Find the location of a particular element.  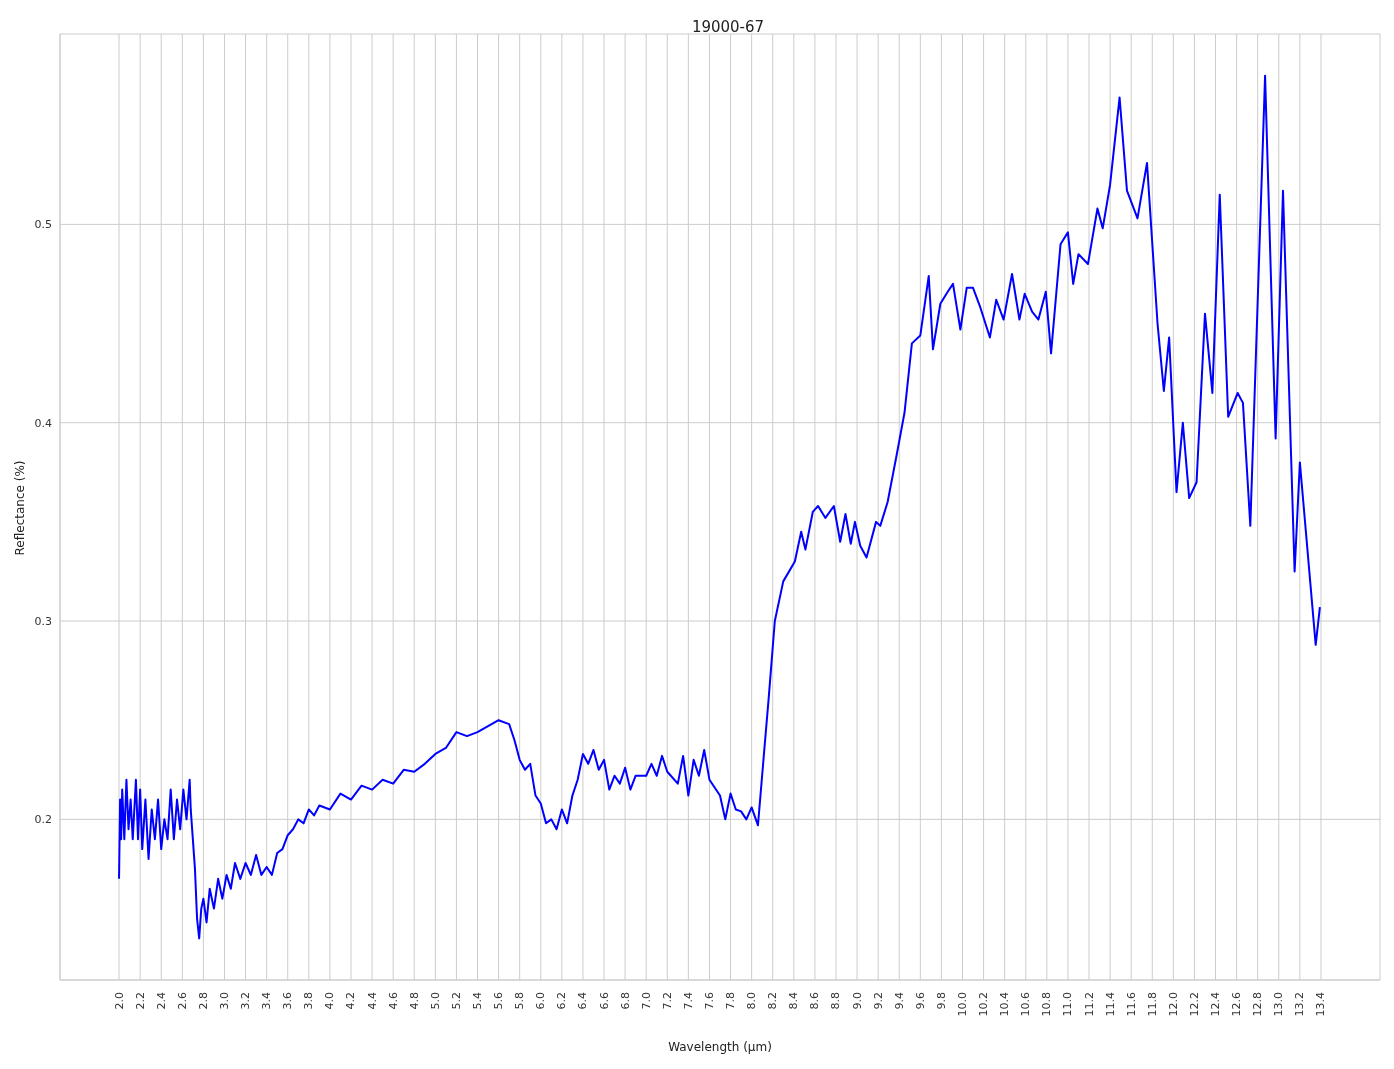

x-tick-label: 5.2 is located at coordinates (456, 1001).